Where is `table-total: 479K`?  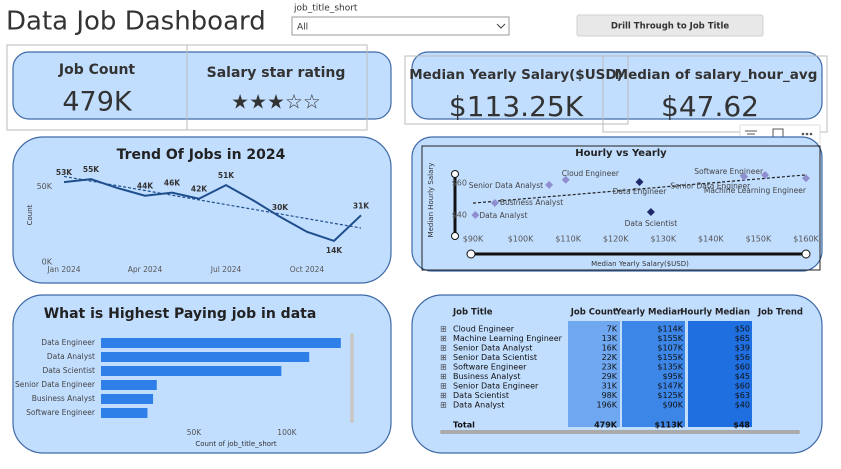 table-total: 479K is located at coordinates (606, 425).